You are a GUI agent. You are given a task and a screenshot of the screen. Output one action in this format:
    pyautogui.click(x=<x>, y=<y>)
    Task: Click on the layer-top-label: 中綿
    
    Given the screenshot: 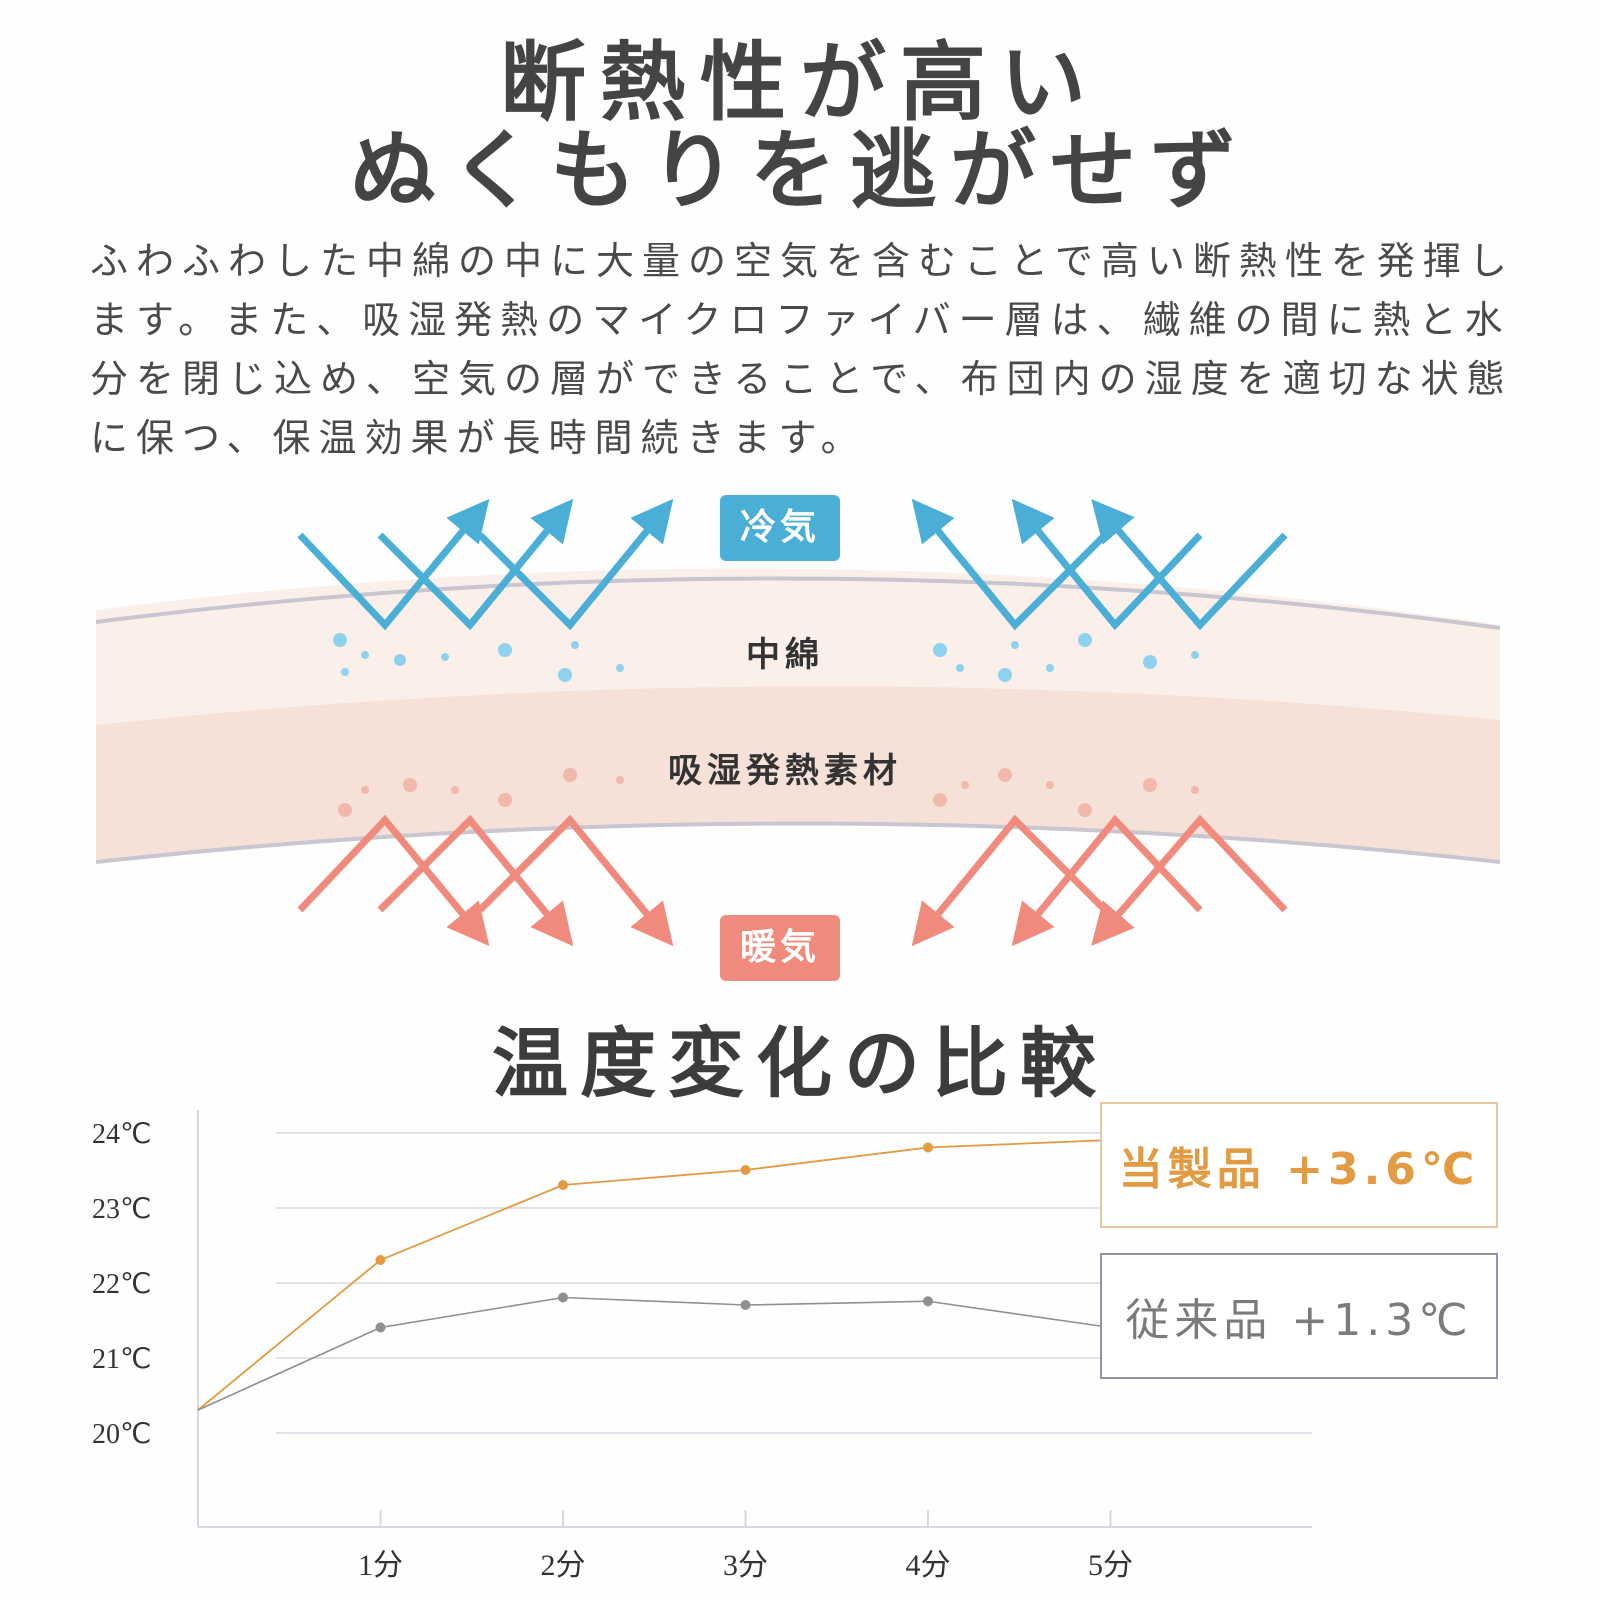 What is the action you would take?
    pyautogui.click(x=785, y=655)
    